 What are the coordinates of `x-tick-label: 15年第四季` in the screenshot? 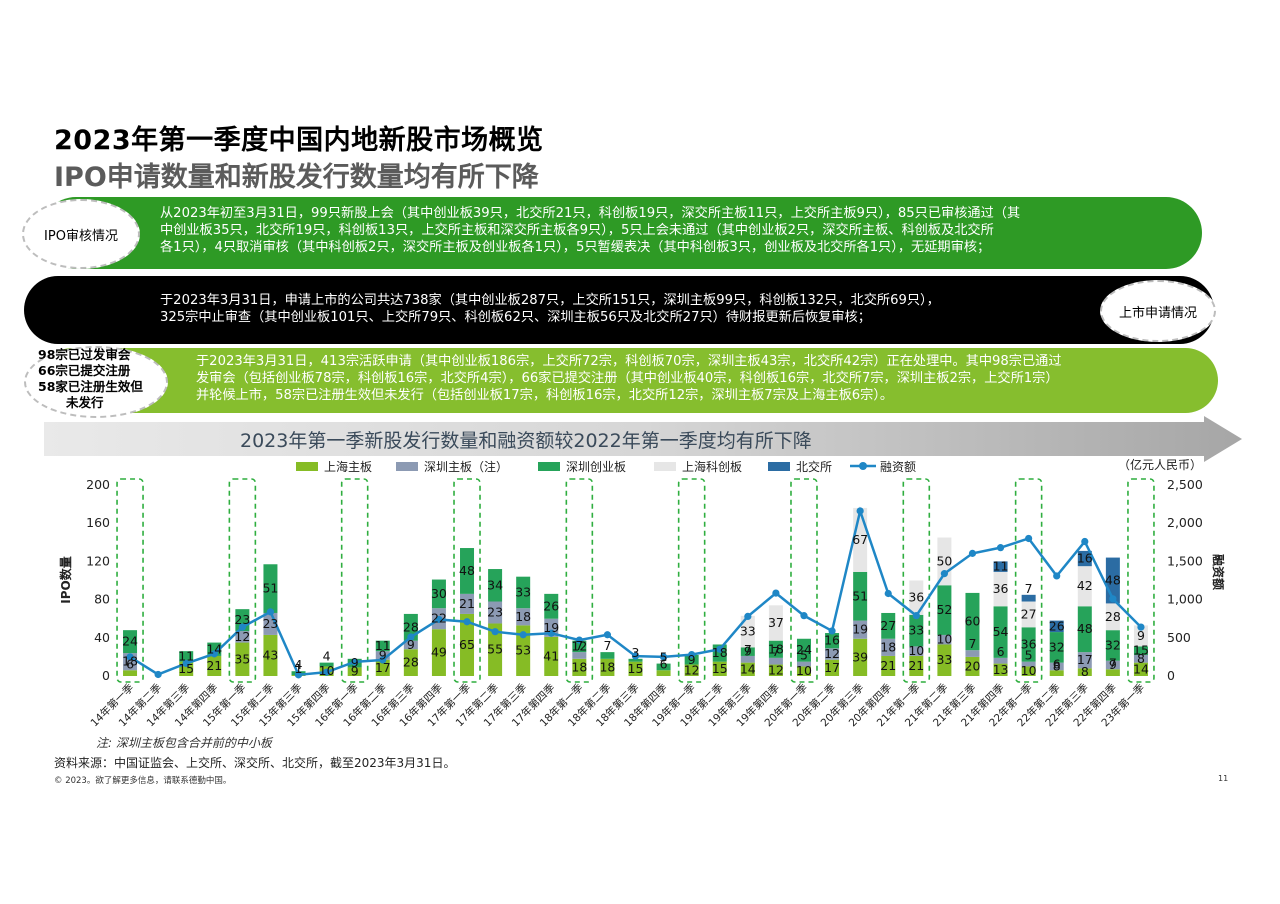 It's located at (308, 705).